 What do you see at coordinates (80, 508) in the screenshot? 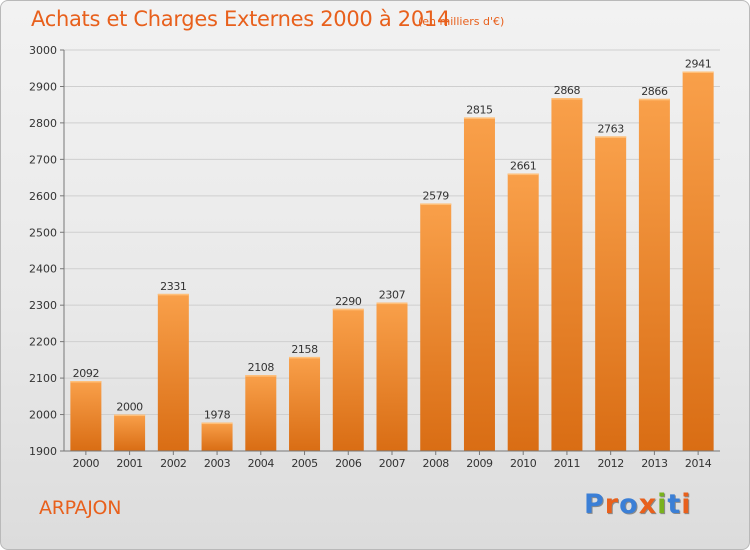
I see `place-name: ARPAJON` at bounding box center [80, 508].